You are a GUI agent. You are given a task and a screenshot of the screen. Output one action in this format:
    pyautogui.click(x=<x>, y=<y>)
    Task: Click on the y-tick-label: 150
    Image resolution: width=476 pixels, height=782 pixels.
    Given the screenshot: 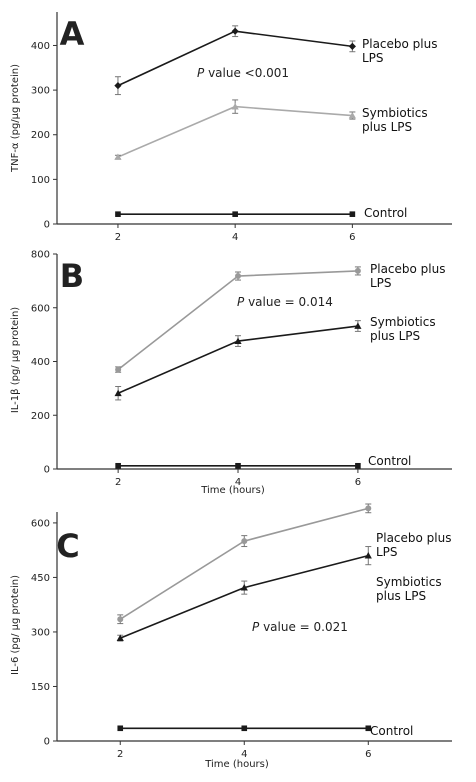 What is the action you would take?
    pyautogui.click(x=40, y=687)
    